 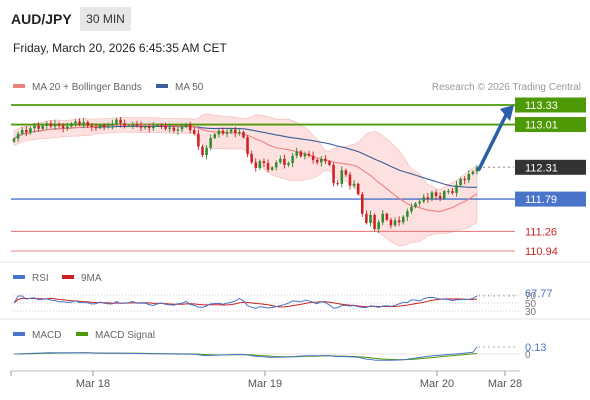 What do you see at coordinates (541, 200) in the screenshot?
I see `pivot-label-111.79: 111.79` at bounding box center [541, 200].